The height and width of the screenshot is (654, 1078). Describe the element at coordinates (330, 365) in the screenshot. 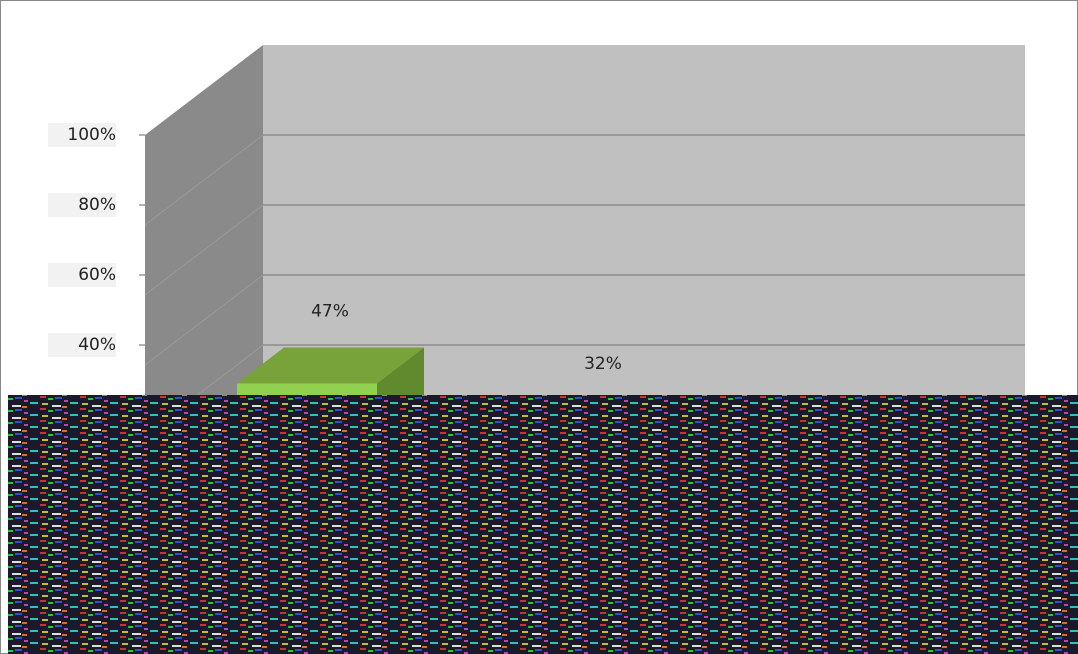

I see `bar-top` at that location.